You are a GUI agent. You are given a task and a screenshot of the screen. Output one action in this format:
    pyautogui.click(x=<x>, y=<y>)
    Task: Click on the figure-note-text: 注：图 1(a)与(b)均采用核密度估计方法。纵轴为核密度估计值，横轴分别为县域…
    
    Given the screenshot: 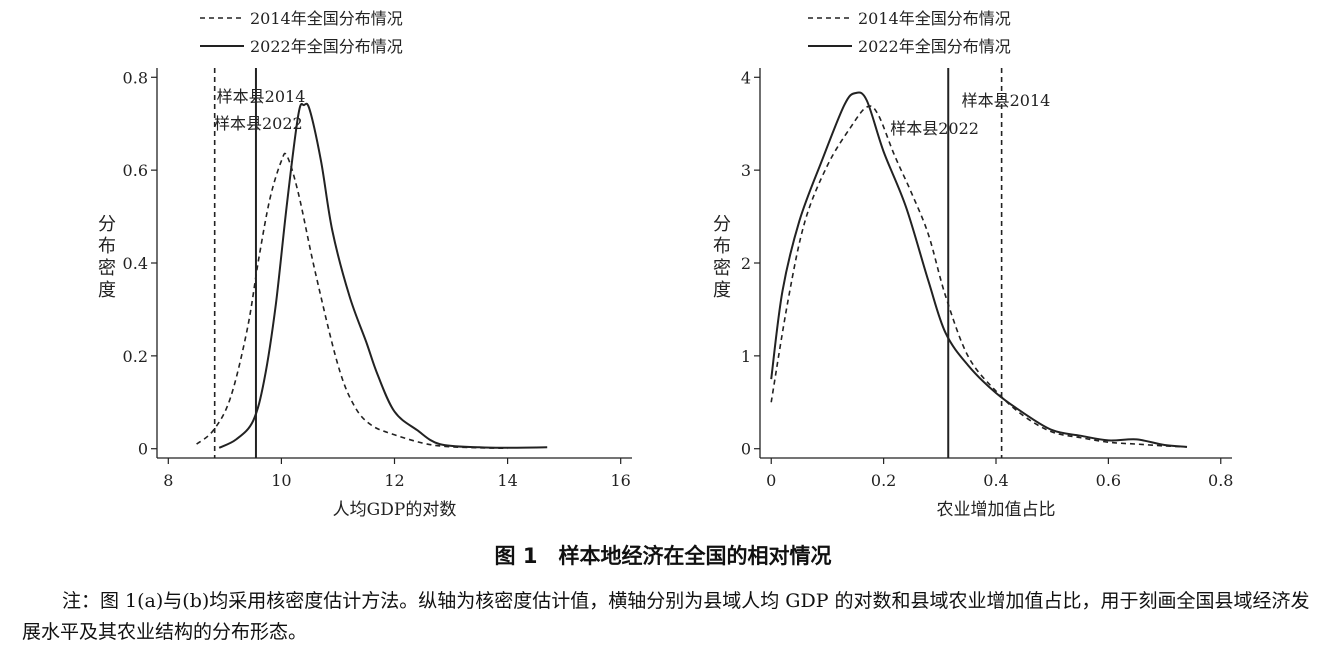 What is the action you would take?
    pyautogui.click(x=666, y=616)
    